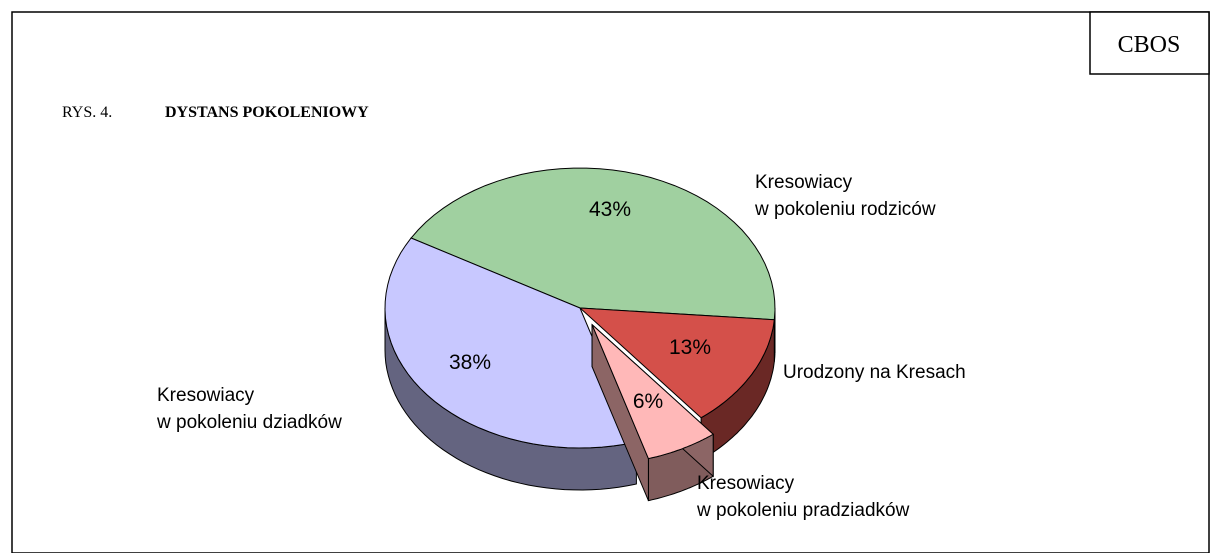 This screenshot has height=553, width=1210. I want to click on value-label: 38%, so click(470, 362).